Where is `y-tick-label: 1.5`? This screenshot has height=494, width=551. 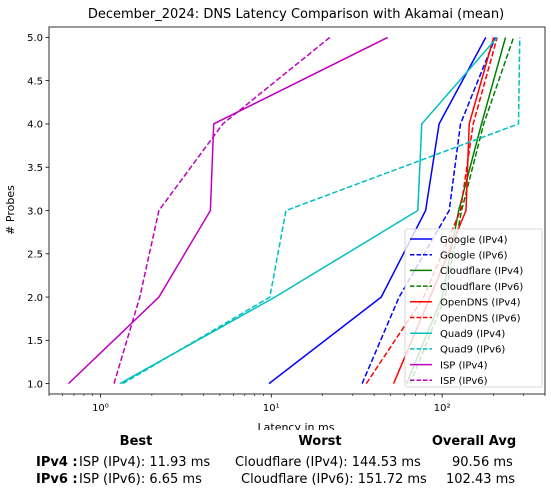 y-tick-label: 1.5 is located at coordinates (35, 341).